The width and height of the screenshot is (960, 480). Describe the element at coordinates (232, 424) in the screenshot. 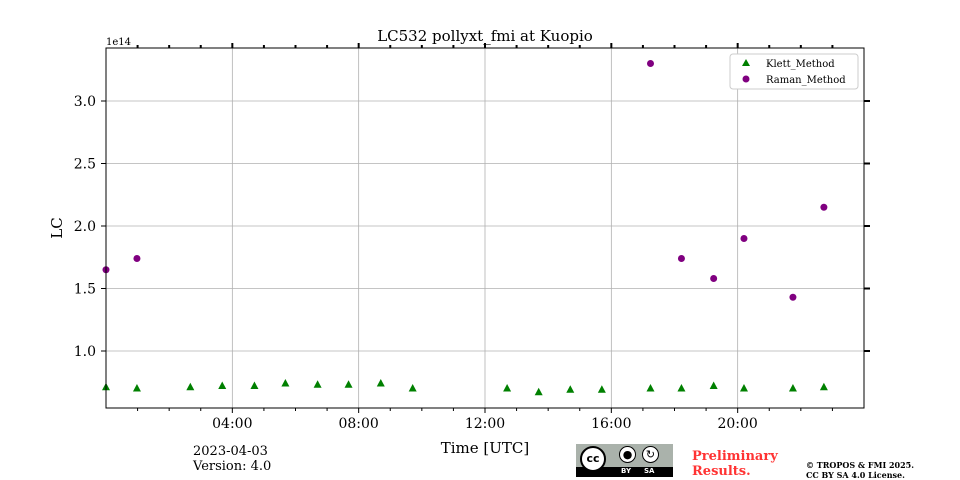

I see `x-tick-label: 04:00` at that location.